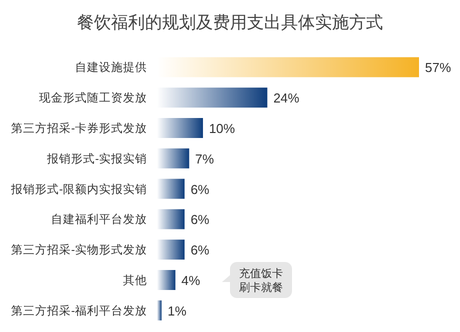 The width and height of the screenshot is (460, 332). Describe the element at coordinates (261, 280) in the screenshot. I see `annotation: 充值饭卡刷卡就餐` at that location.